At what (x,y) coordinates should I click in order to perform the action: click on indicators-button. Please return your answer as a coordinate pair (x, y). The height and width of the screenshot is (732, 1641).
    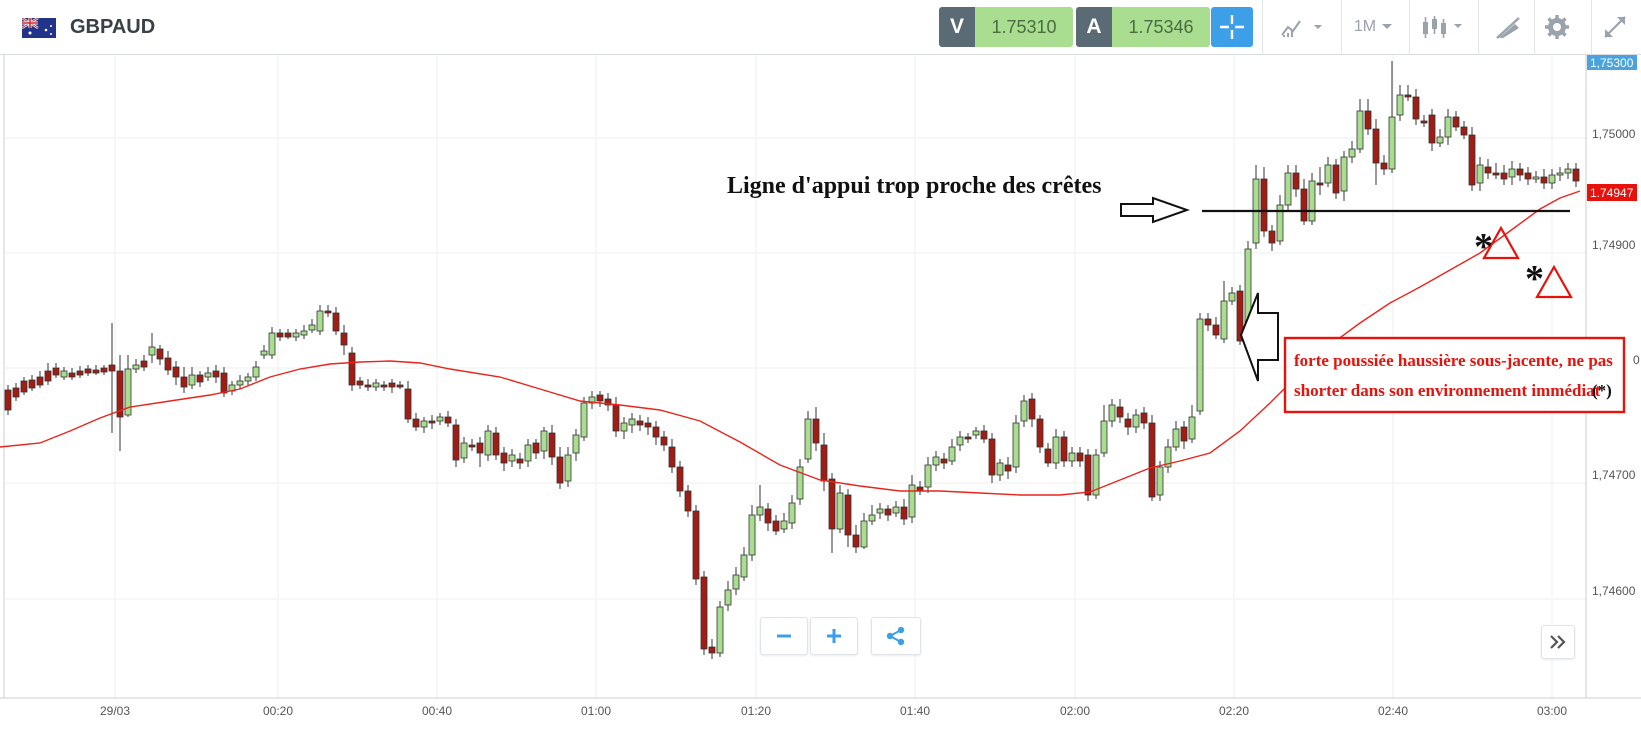
    Looking at the image, I should click on (1302, 27).